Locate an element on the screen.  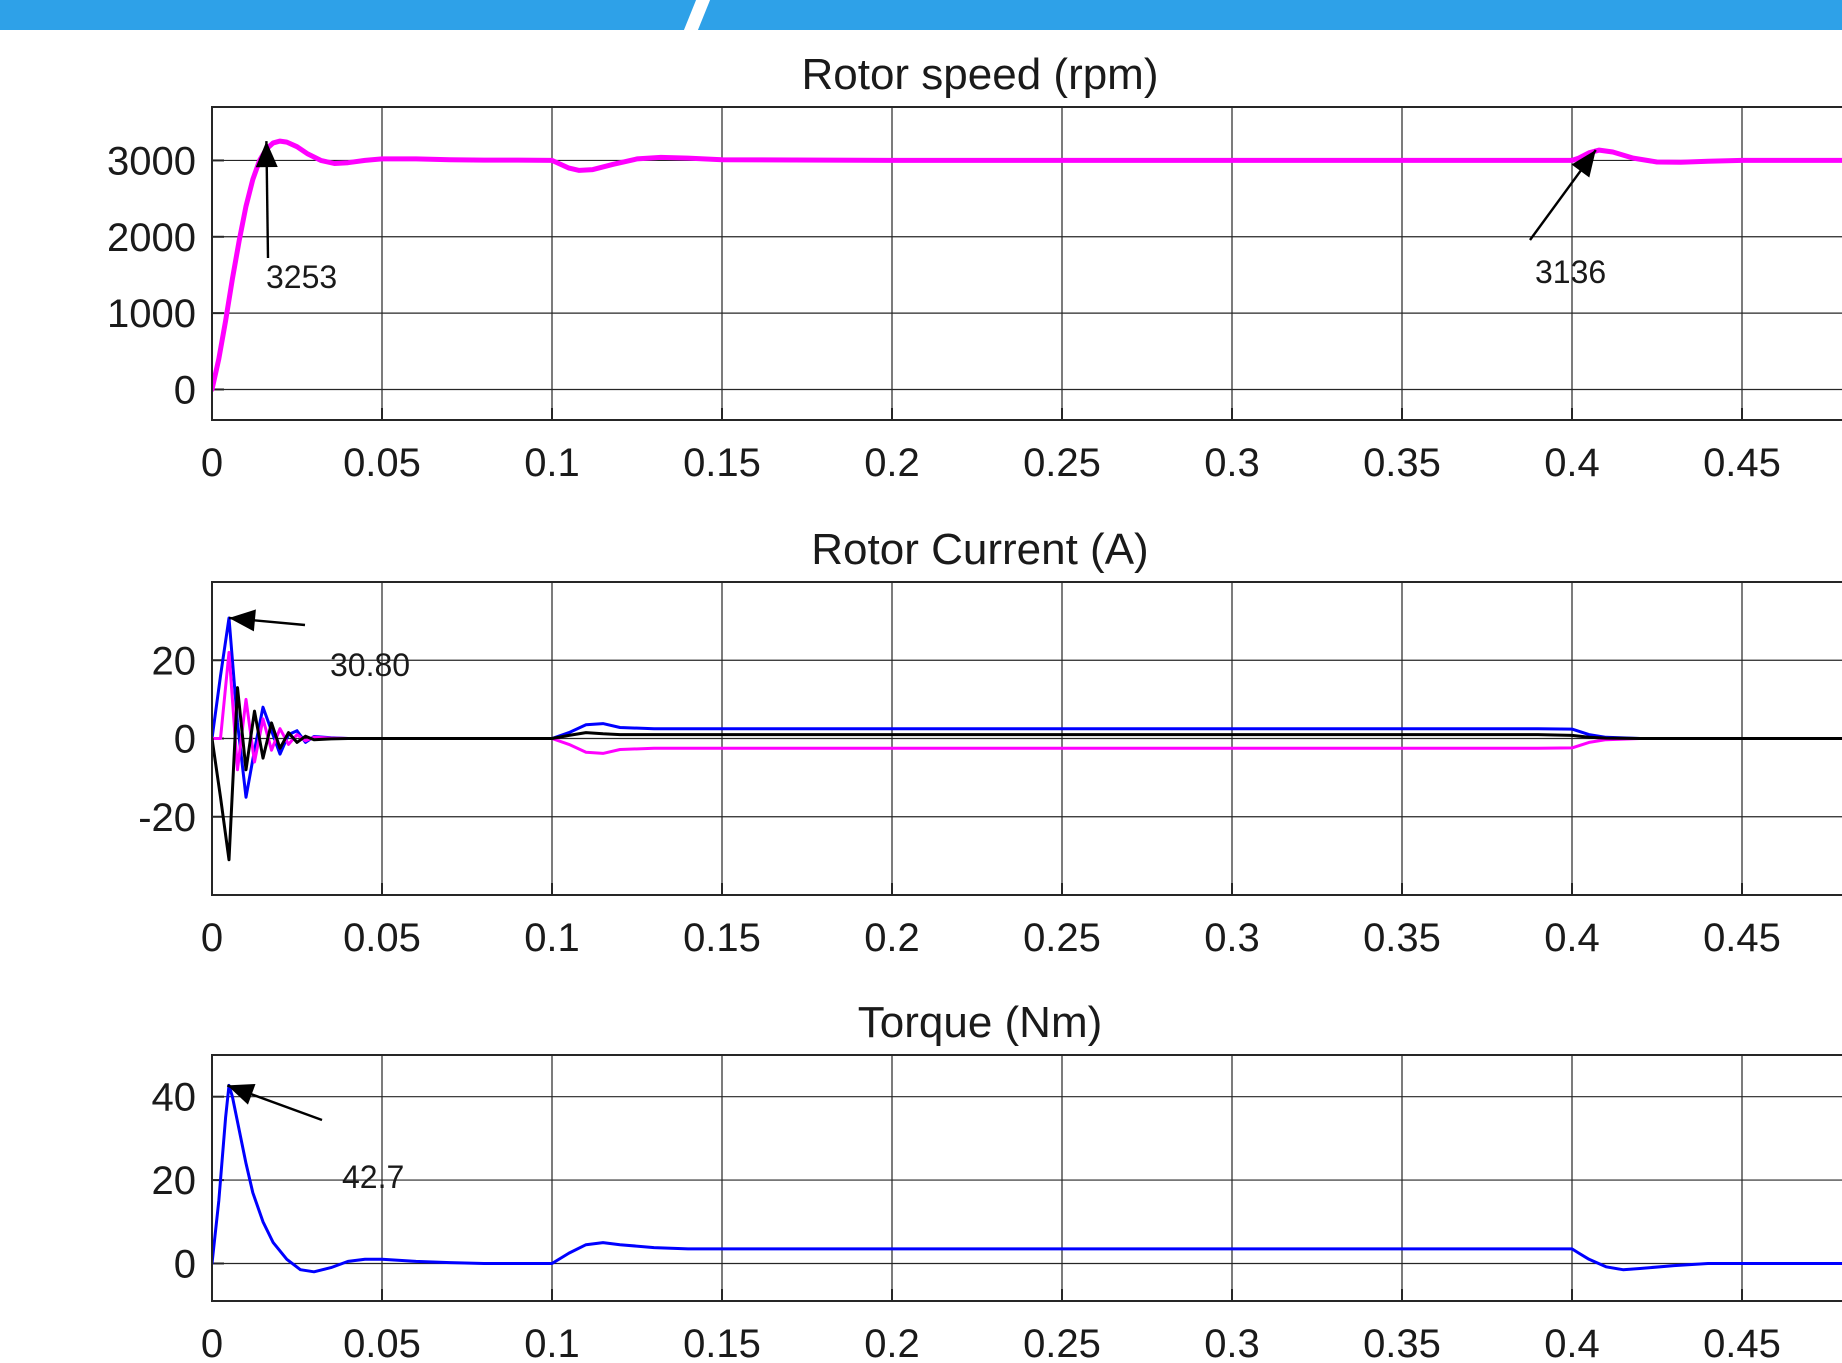
rotor-current-y-tick-label: 20 is located at coordinates (174, 661).